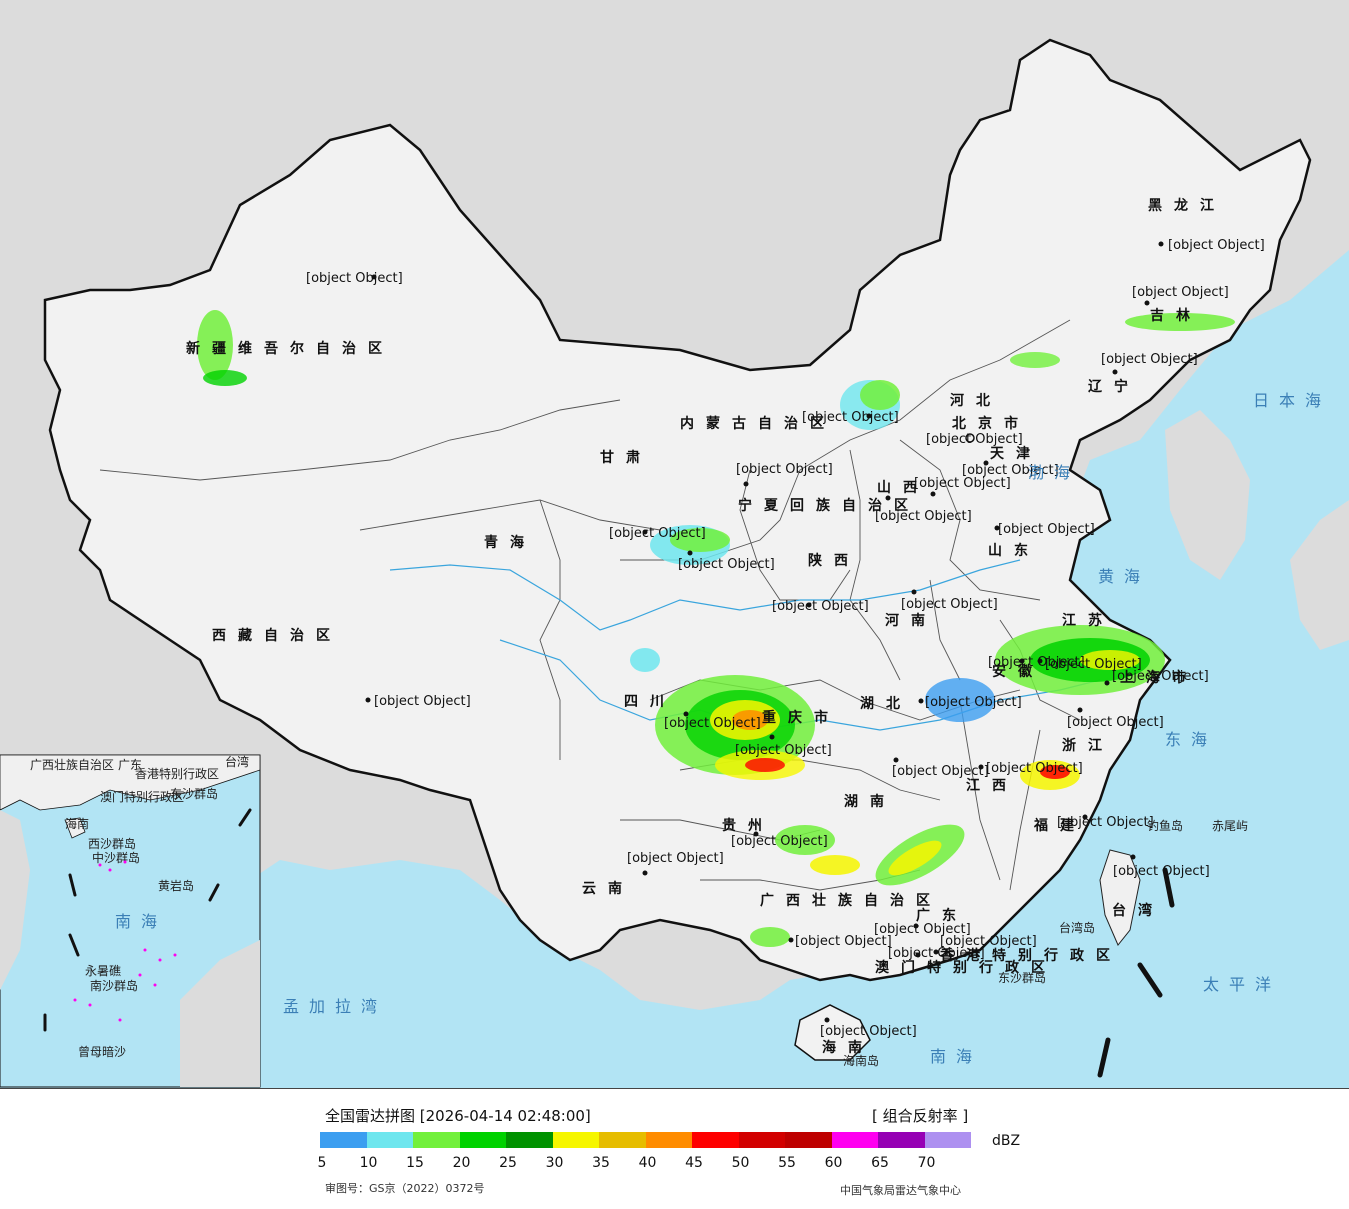  What do you see at coordinates (787, 1163) in the screenshot?
I see `scale-tick: 55` at bounding box center [787, 1163].